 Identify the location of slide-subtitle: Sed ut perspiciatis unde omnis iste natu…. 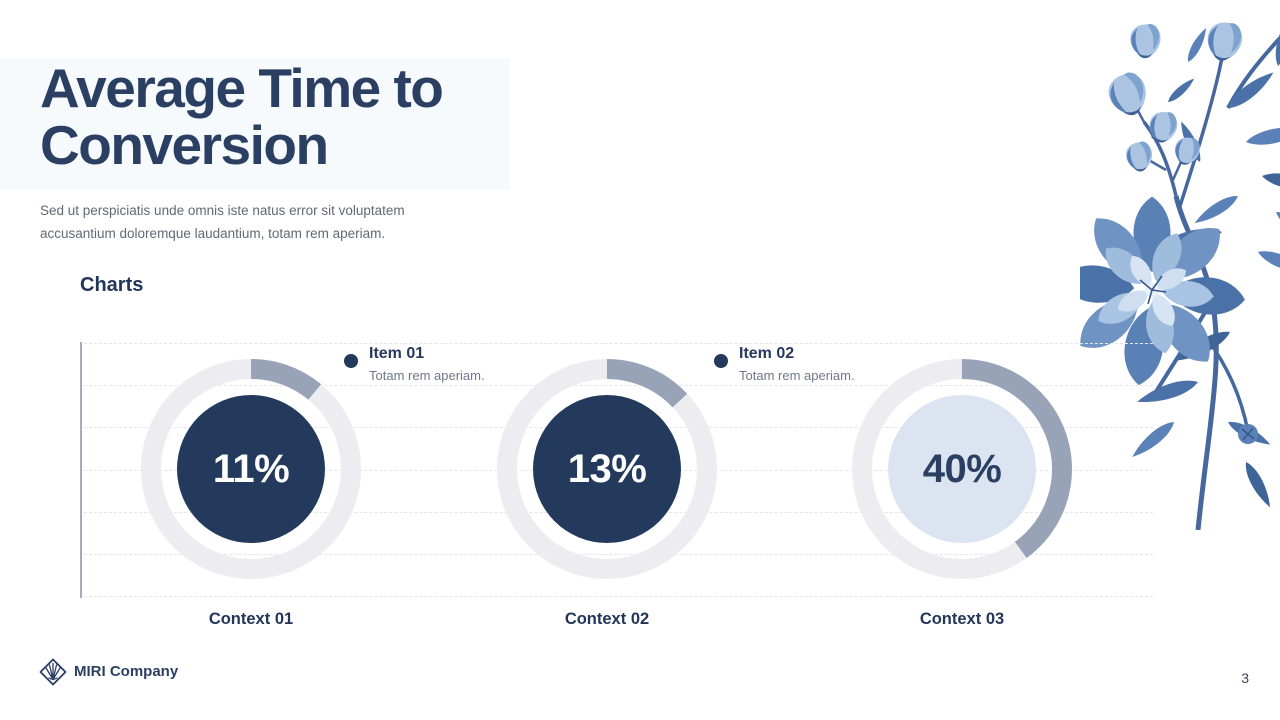
(222, 222).